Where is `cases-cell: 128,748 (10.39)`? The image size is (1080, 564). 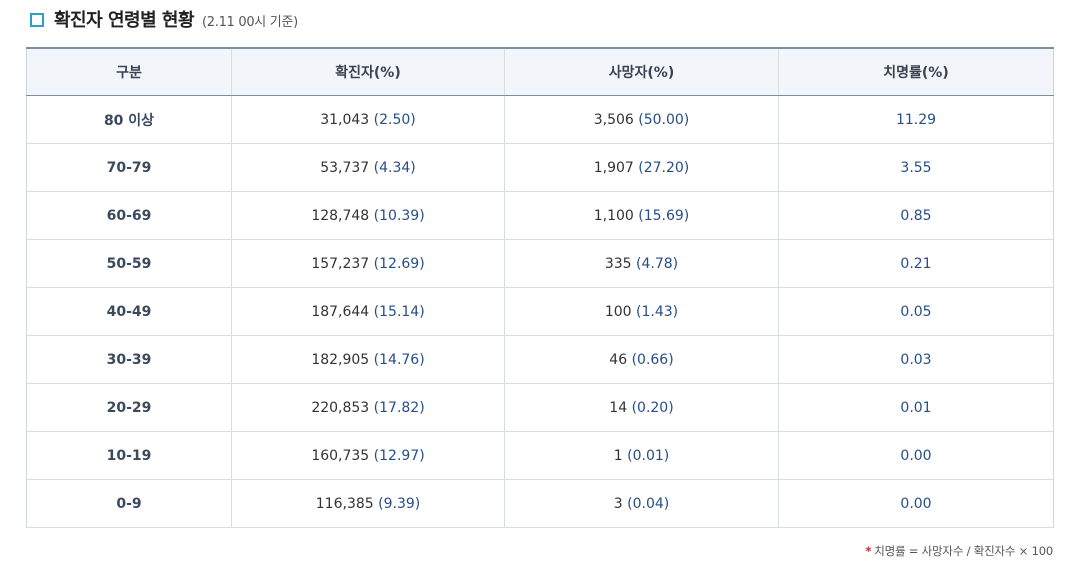 cases-cell: 128,748 (10.39) is located at coordinates (368, 215).